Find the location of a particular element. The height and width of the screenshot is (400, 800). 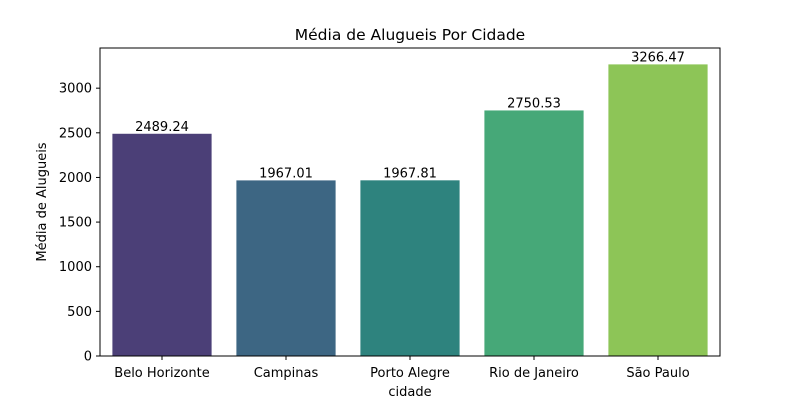

x-tick-label: São Paulo is located at coordinates (657, 373).